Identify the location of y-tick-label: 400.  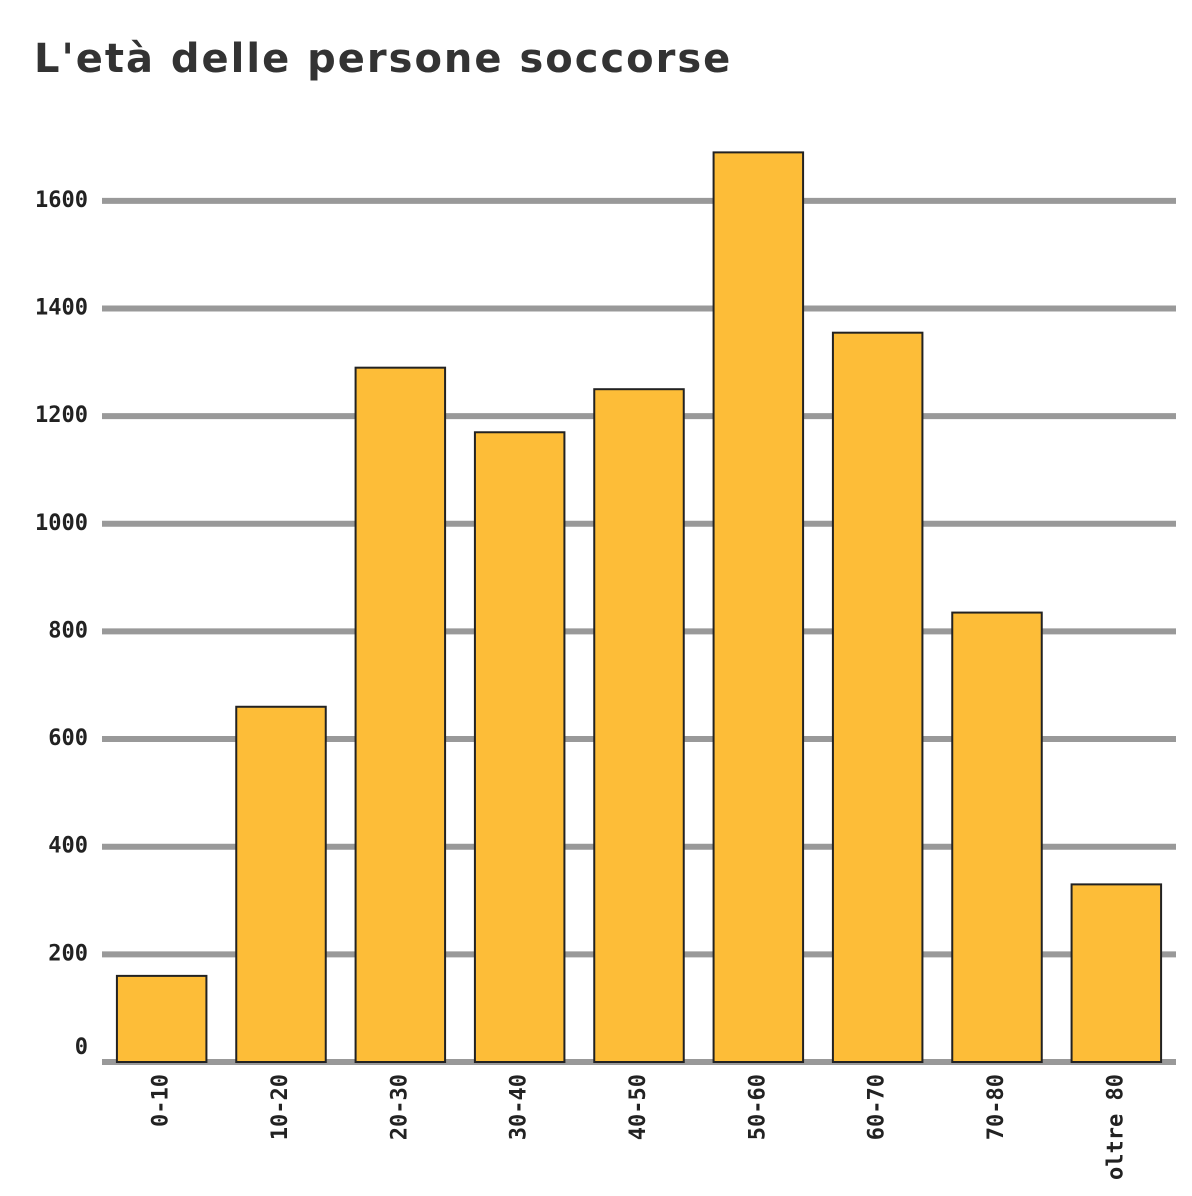
(68, 846).